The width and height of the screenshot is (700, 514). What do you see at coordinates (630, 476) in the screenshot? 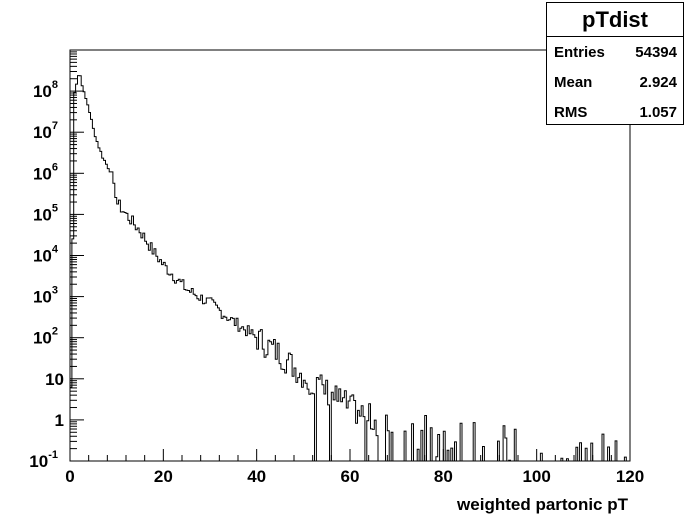
I see `x-tick-label: 120` at bounding box center [630, 476].